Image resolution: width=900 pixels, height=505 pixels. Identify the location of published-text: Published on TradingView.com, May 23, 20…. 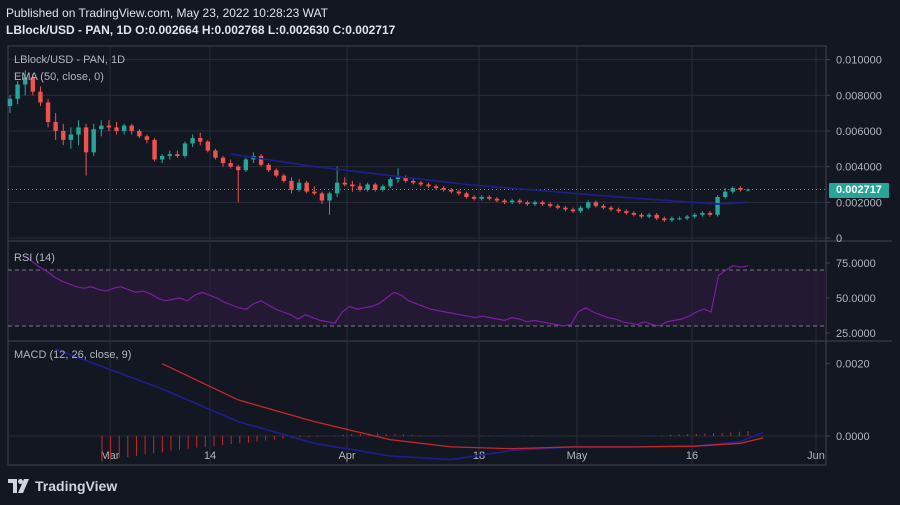
(167, 13).